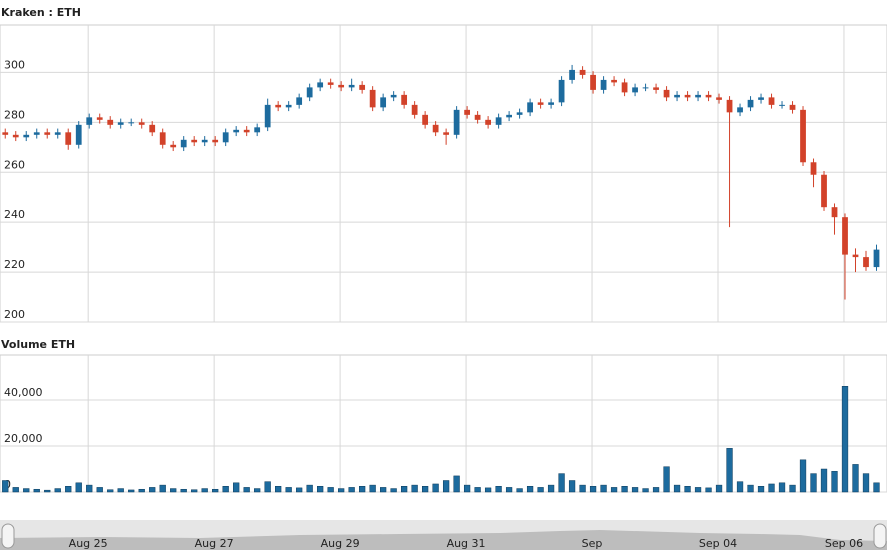 The width and height of the screenshot is (887, 550). Describe the element at coordinates (592, 543) in the screenshot. I see `x-tick-label: Sep` at that location.